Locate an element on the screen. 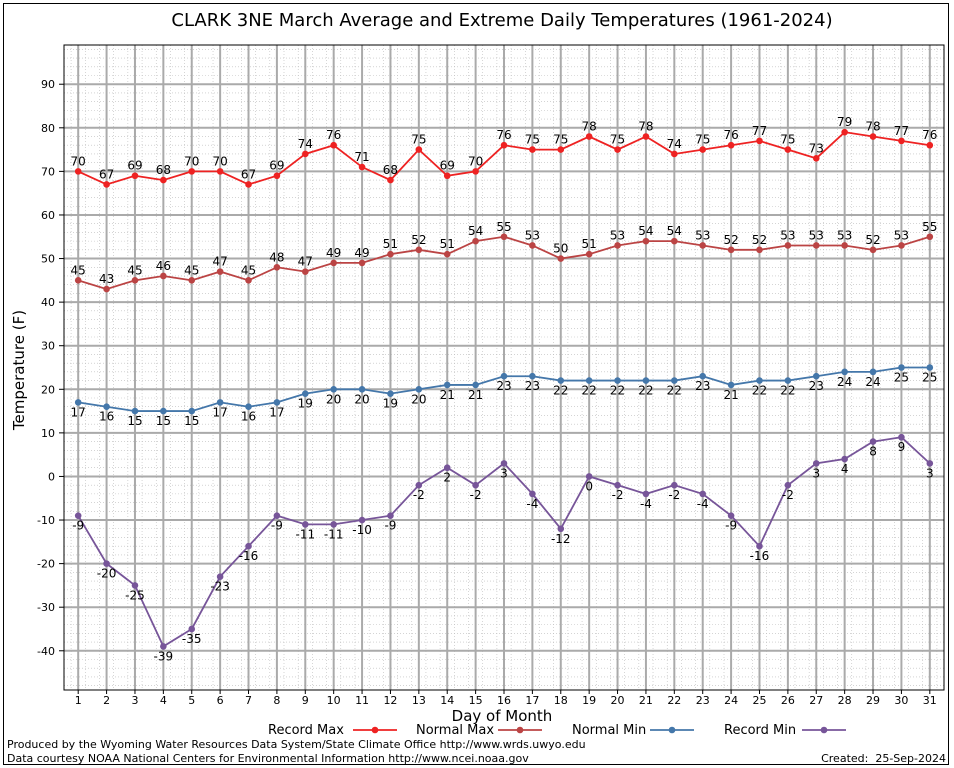 The height and width of the screenshot is (768, 954). data-label-record-min: 4 is located at coordinates (845, 469).